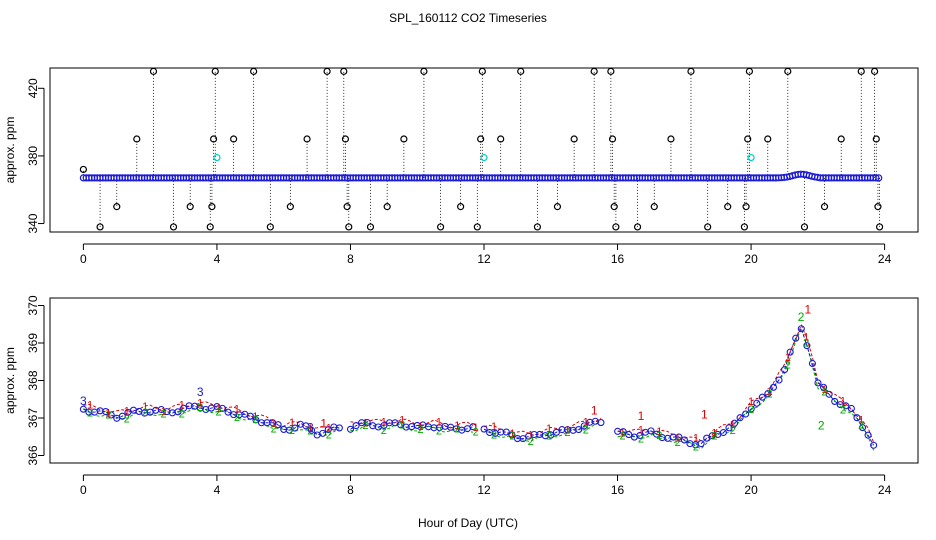 This screenshot has height=540, width=936. What do you see at coordinates (217, 490) in the screenshot?
I see `x-tick-label: 4` at bounding box center [217, 490].